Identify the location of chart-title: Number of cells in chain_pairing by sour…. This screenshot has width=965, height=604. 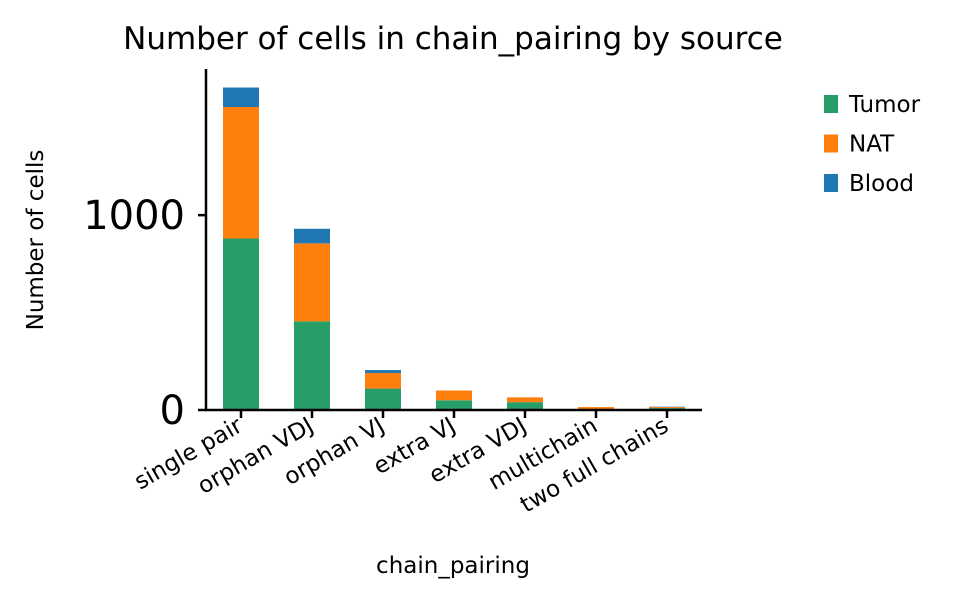
(453, 39).